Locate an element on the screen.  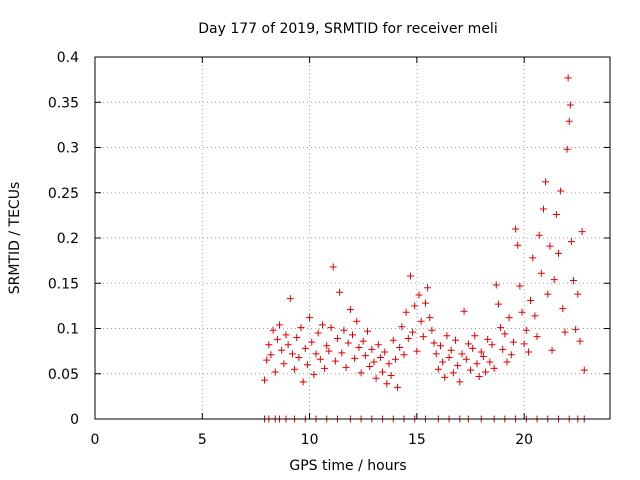
y-tick-label: 0.3 is located at coordinates (68, 149).